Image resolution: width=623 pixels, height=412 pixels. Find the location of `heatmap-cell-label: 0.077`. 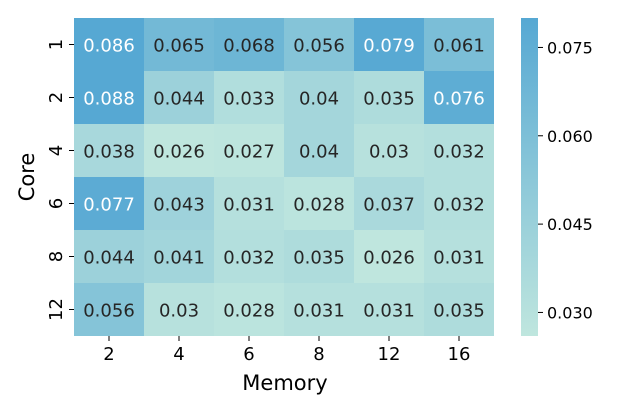

heatmap-cell-label: 0.077 is located at coordinates (109, 205).